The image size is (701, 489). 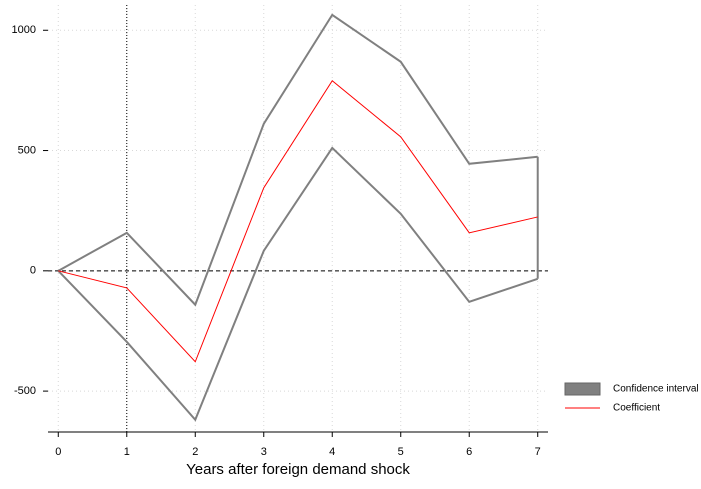 What do you see at coordinates (264, 452) in the screenshot?
I see `x-tick-label: 3` at bounding box center [264, 452].